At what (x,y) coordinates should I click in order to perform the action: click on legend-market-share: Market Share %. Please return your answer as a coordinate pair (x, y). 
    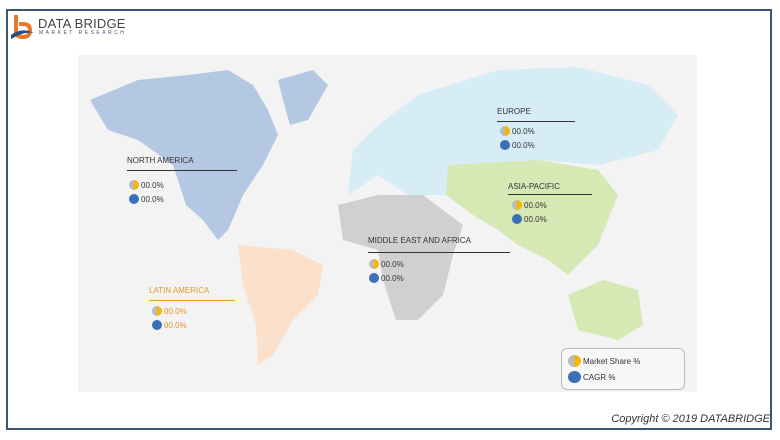
    Looking at the image, I should click on (612, 361).